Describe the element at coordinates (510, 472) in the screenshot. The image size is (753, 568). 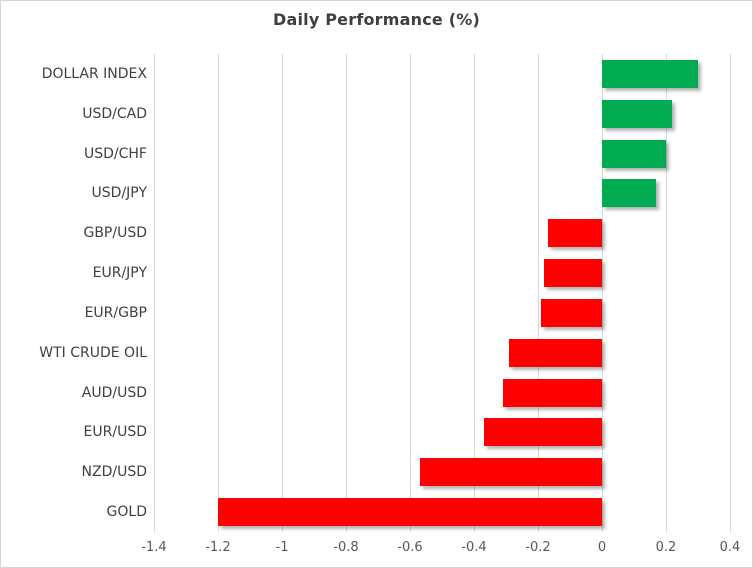
I see `bar-nzd-usd` at that location.